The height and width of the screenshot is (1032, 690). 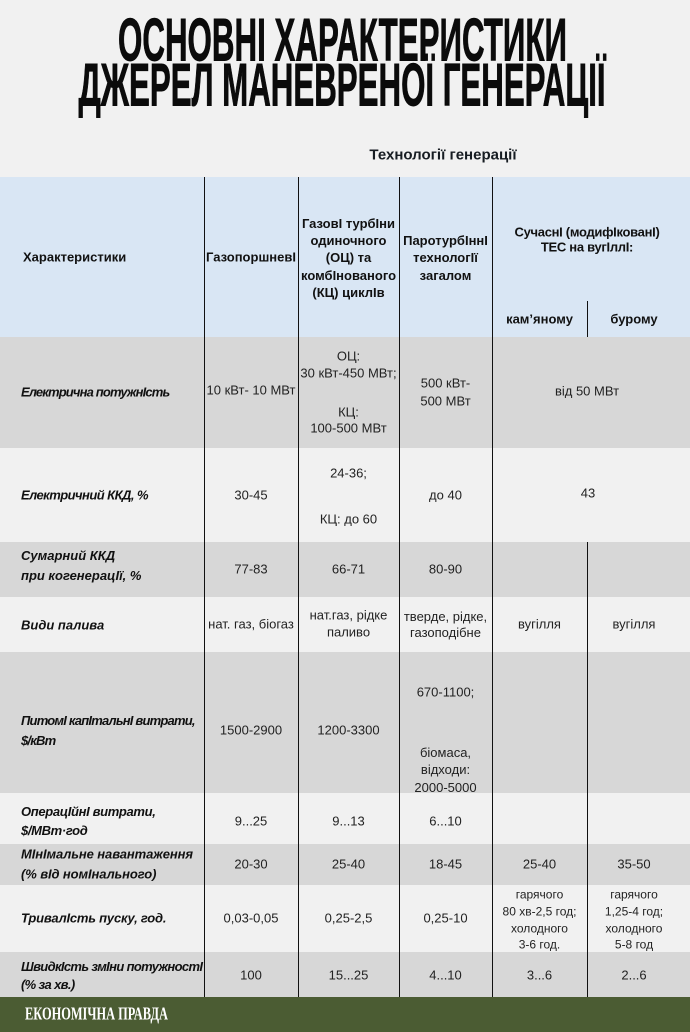 What do you see at coordinates (343, 85) in the screenshot?
I see `svg-text: ДЖЕРЕЛ МАНЕВРЕНОЇ ГЕНЕРАЦІЇ` at bounding box center [343, 85].